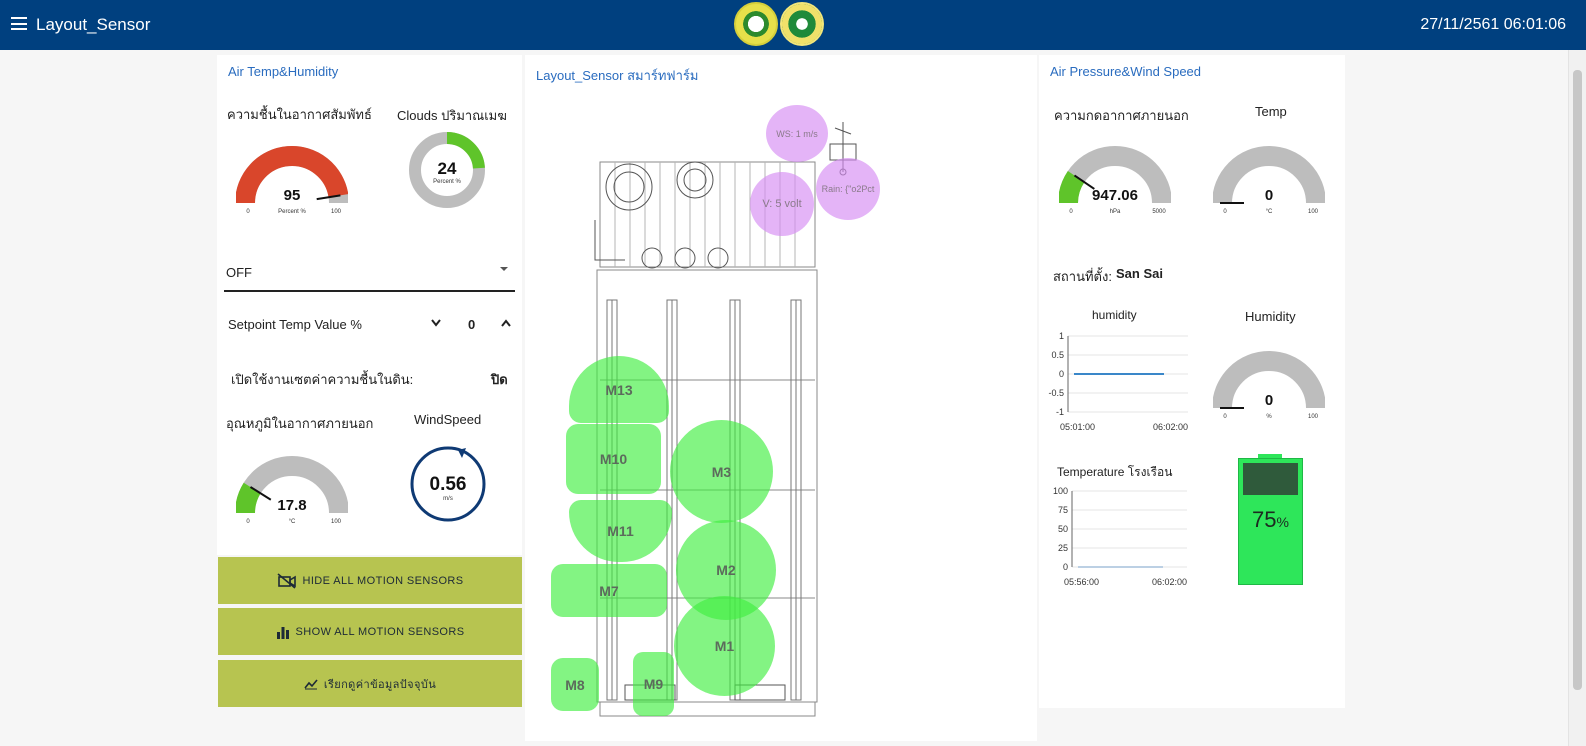  What do you see at coordinates (848, 189) in the screenshot?
I see `rain-sensor: Rain: {"o2Pct` at bounding box center [848, 189].